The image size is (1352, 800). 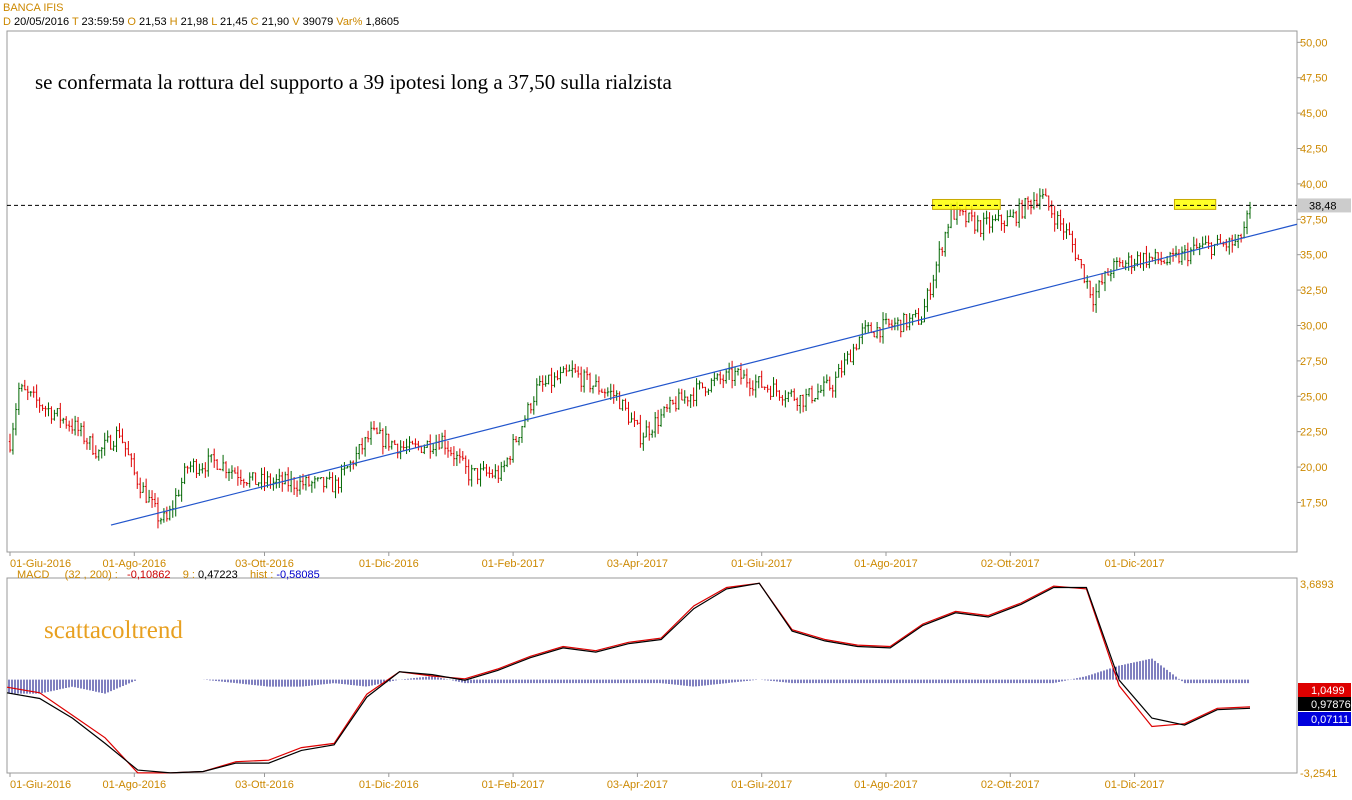 I want to click on macd-x-tick-label: 03-Apr-2017, so click(x=637, y=785).